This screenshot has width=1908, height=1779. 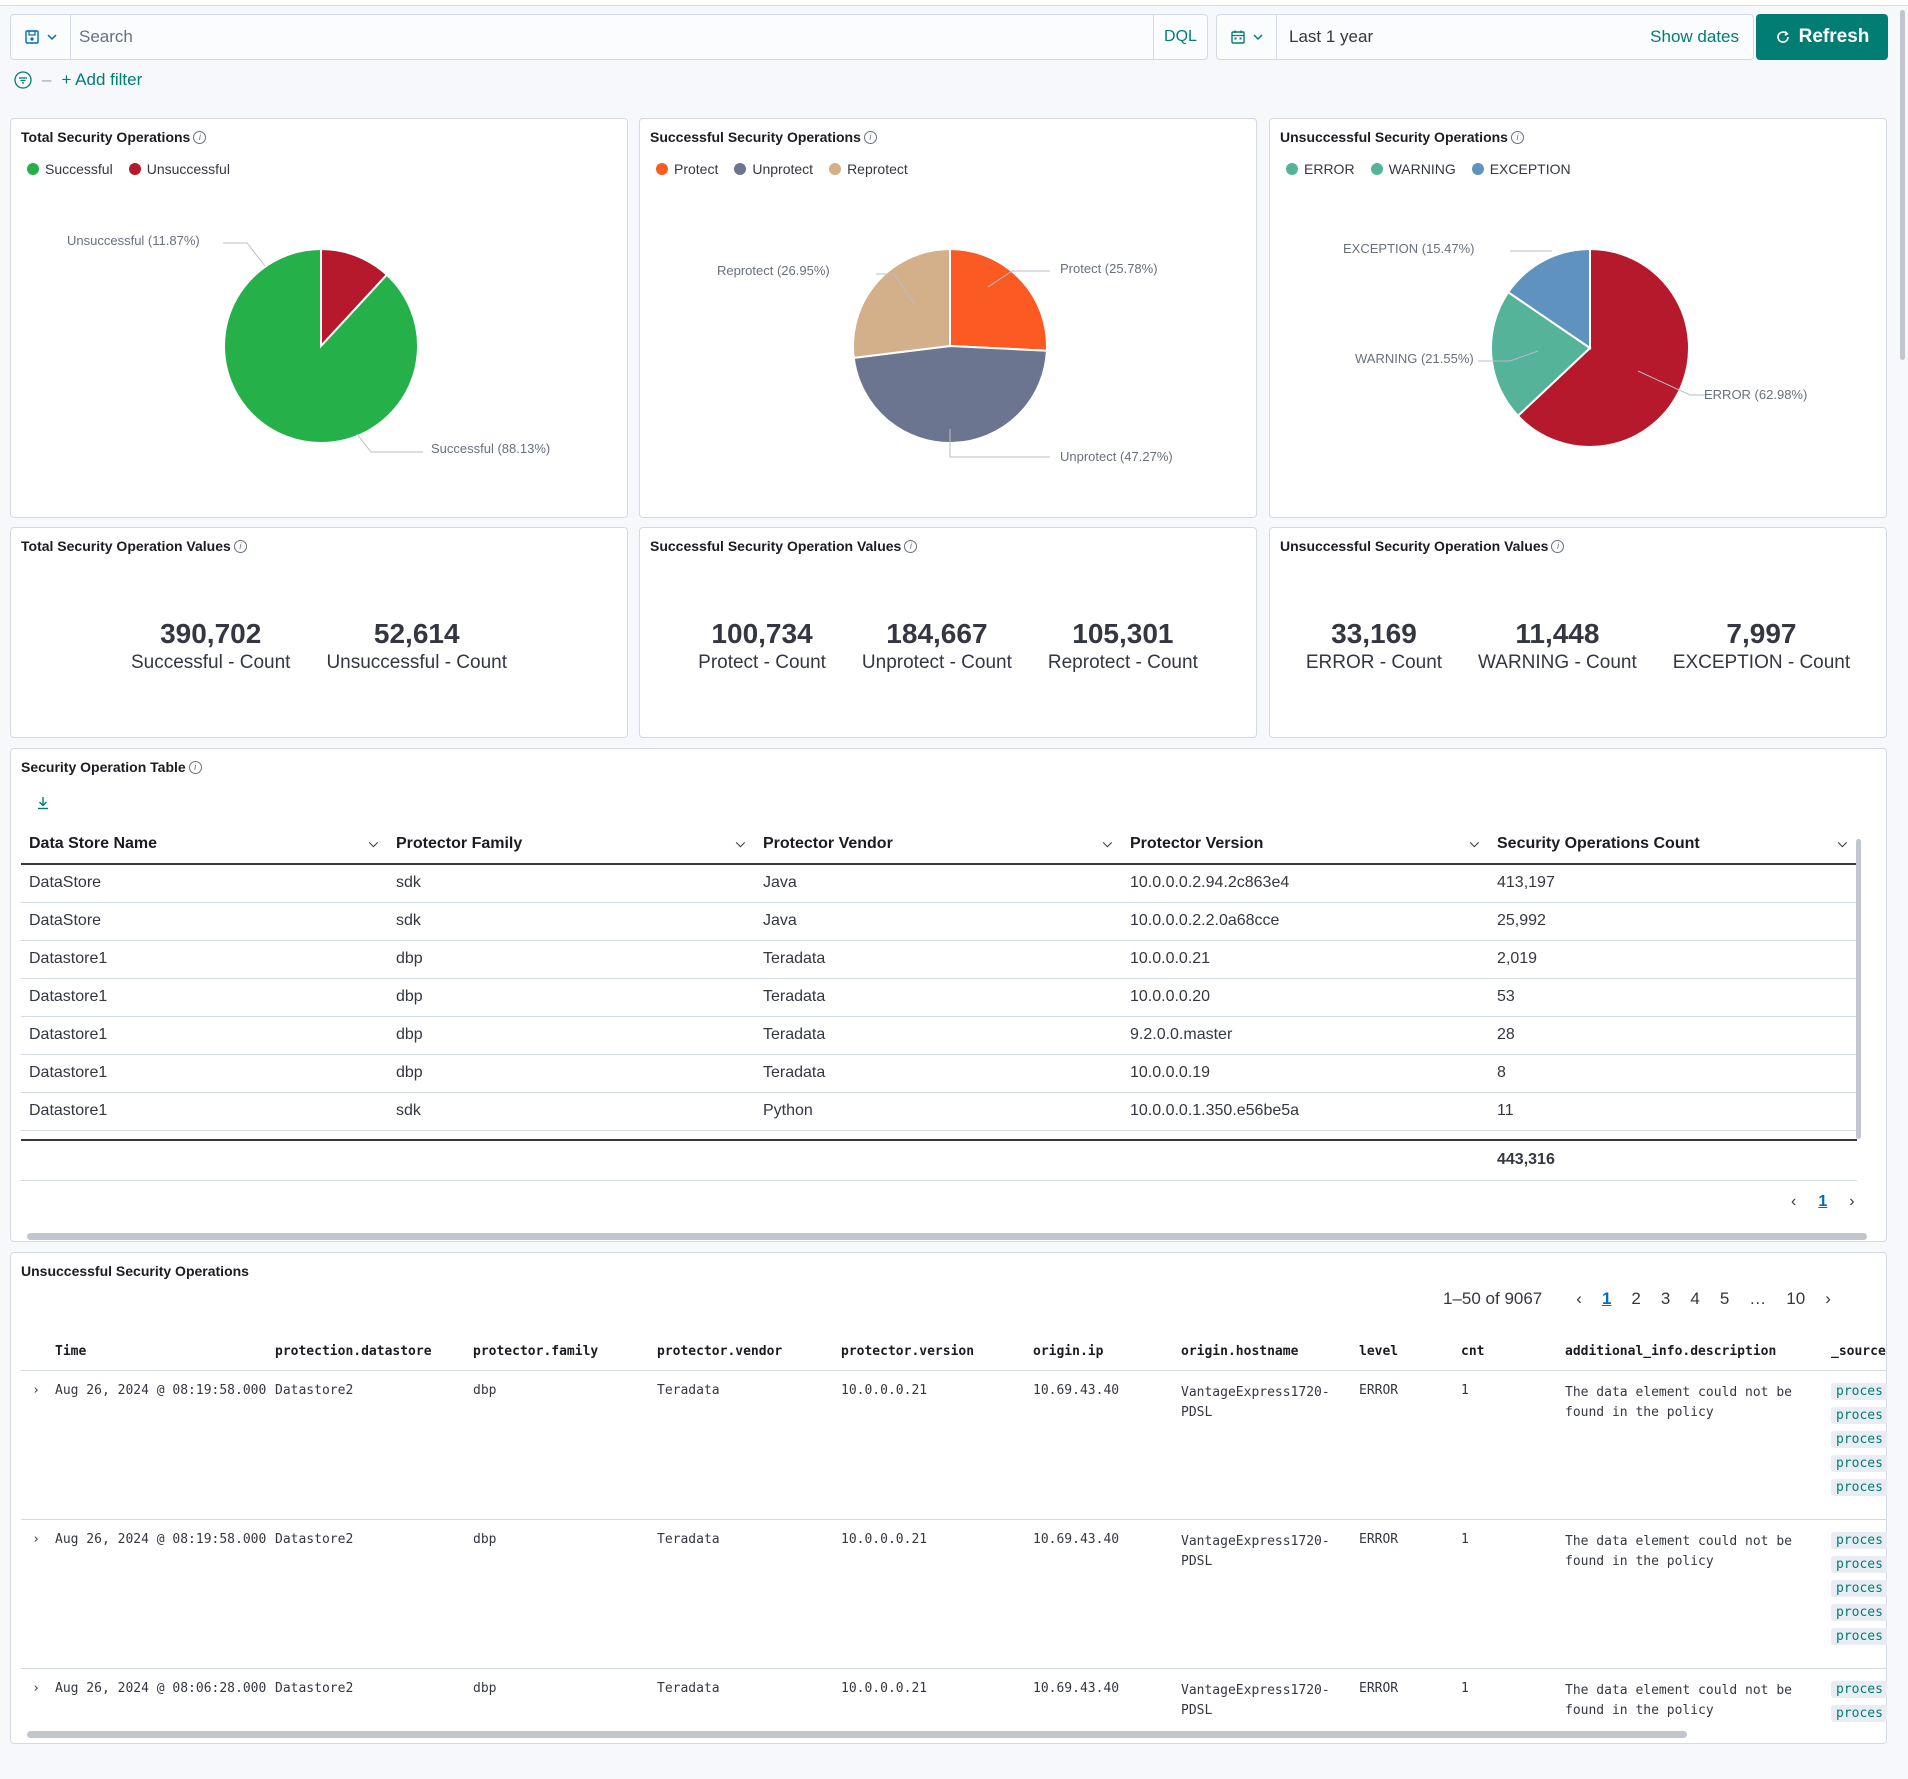 I want to click on pie-slice-warning, so click(x=1541, y=354).